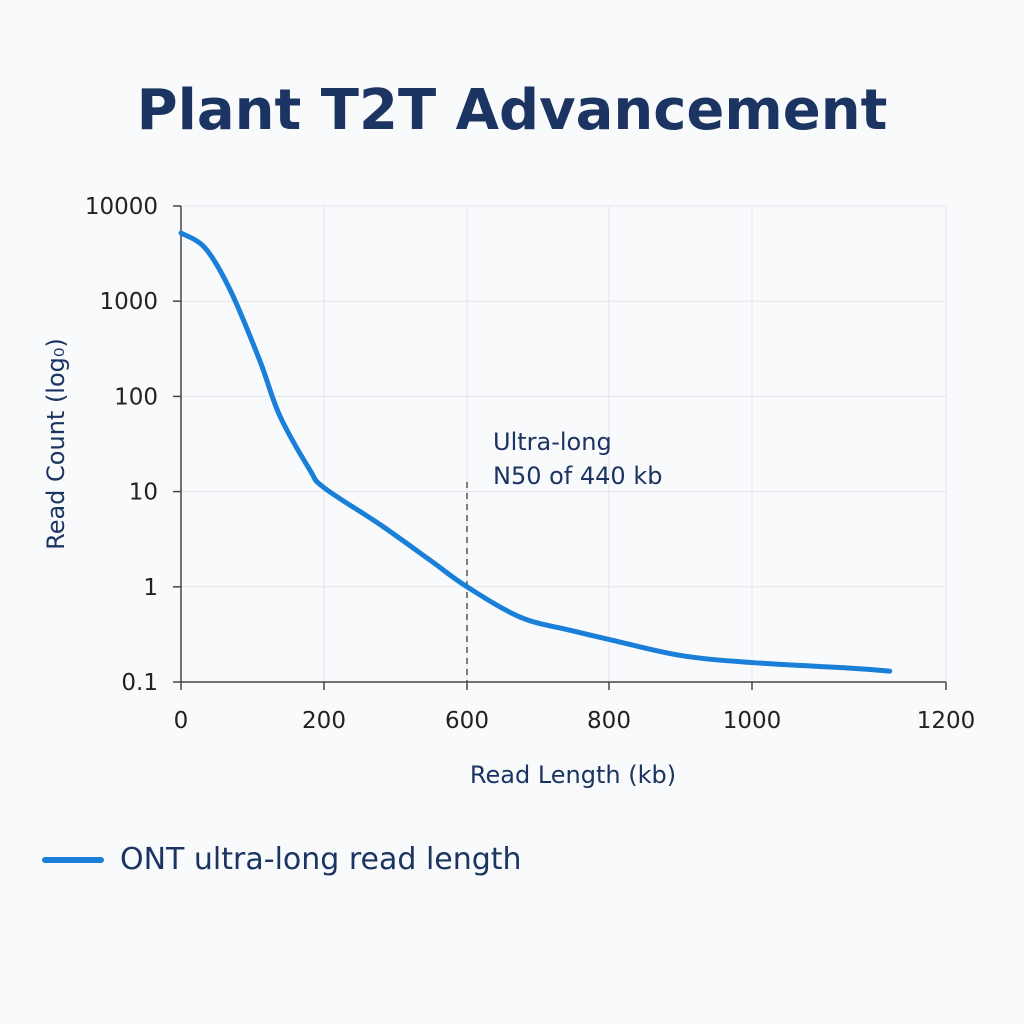  I want to click on y-tick-label: 100, so click(136, 397).